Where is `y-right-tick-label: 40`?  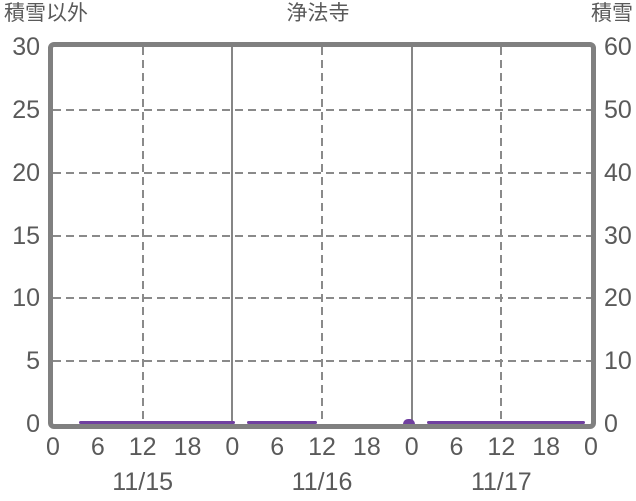
y-right-tick-label: 40 is located at coordinates (618, 172).